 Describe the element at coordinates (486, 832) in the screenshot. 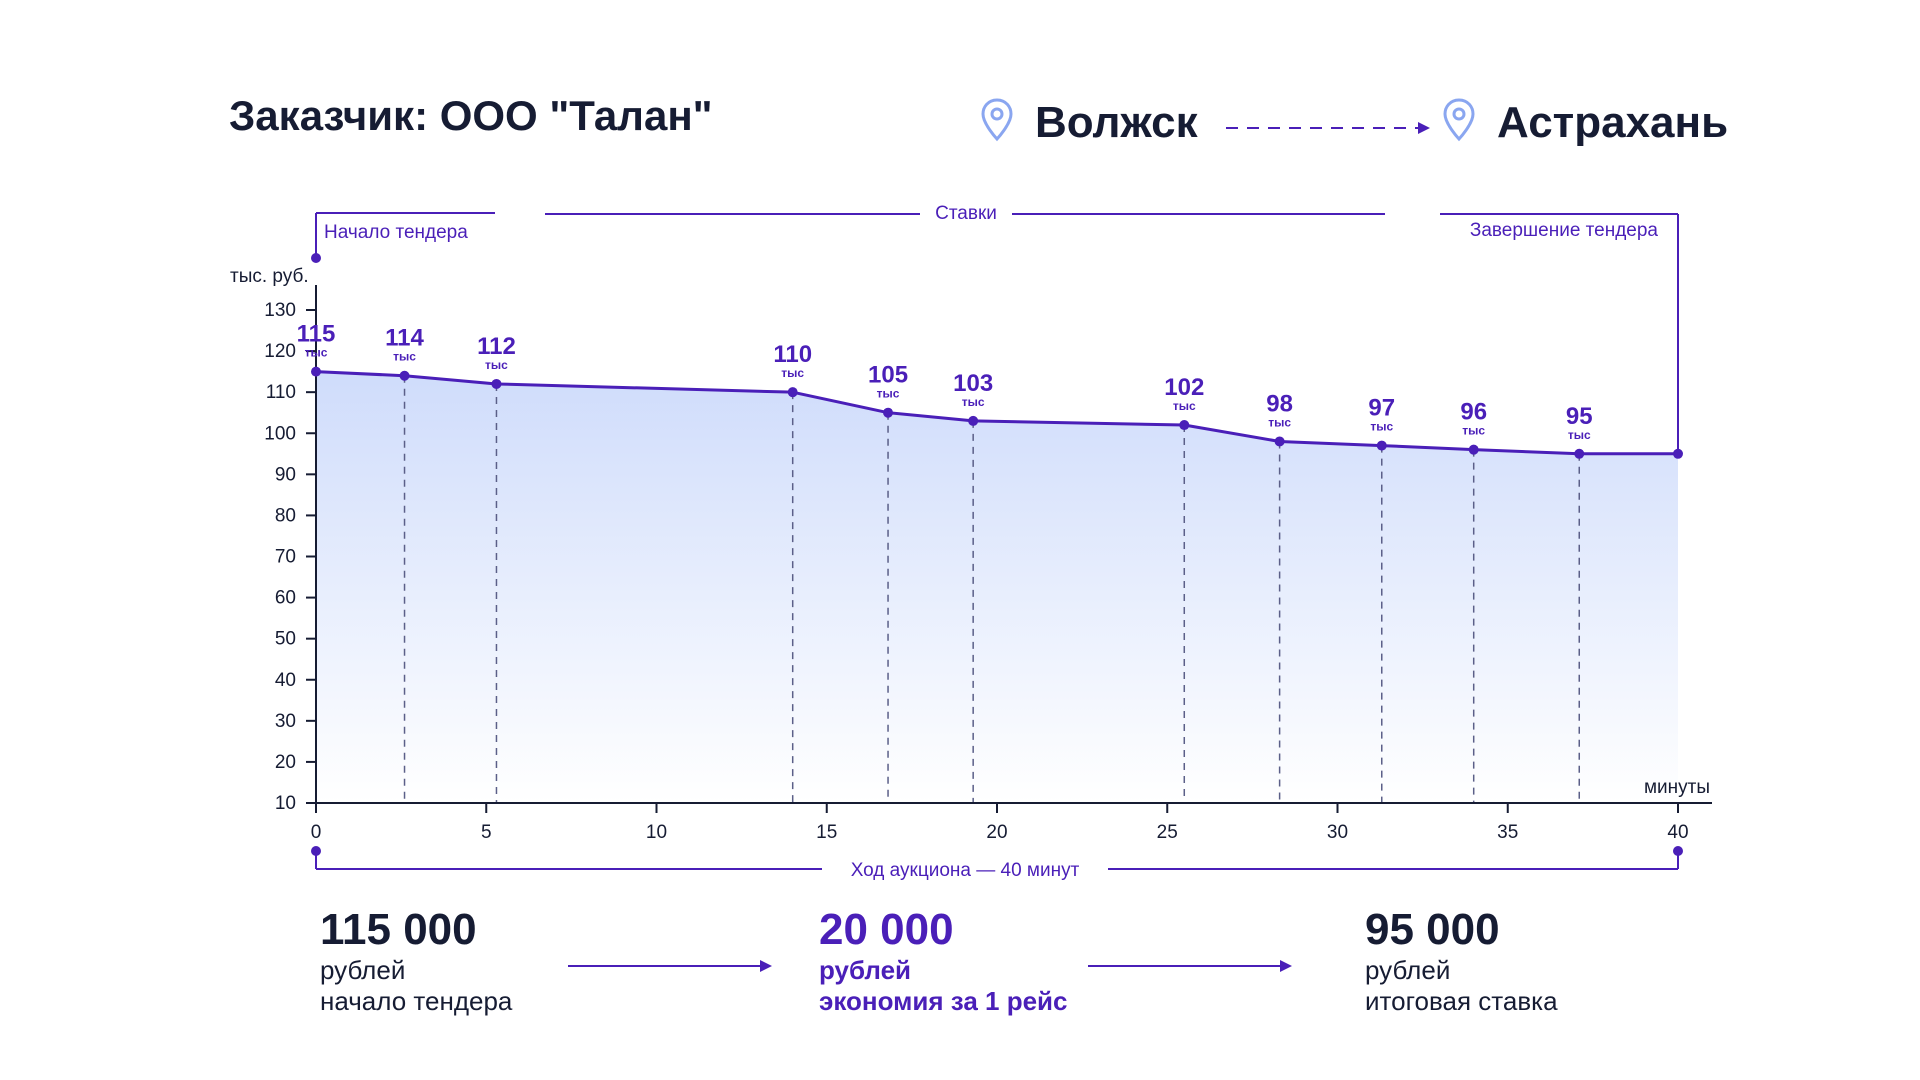

I see `x-tick-label: 5` at that location.